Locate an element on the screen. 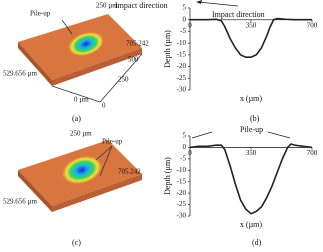 The image size is (323, 252). annotation: Impact direction is located at coordinates (238, 14).